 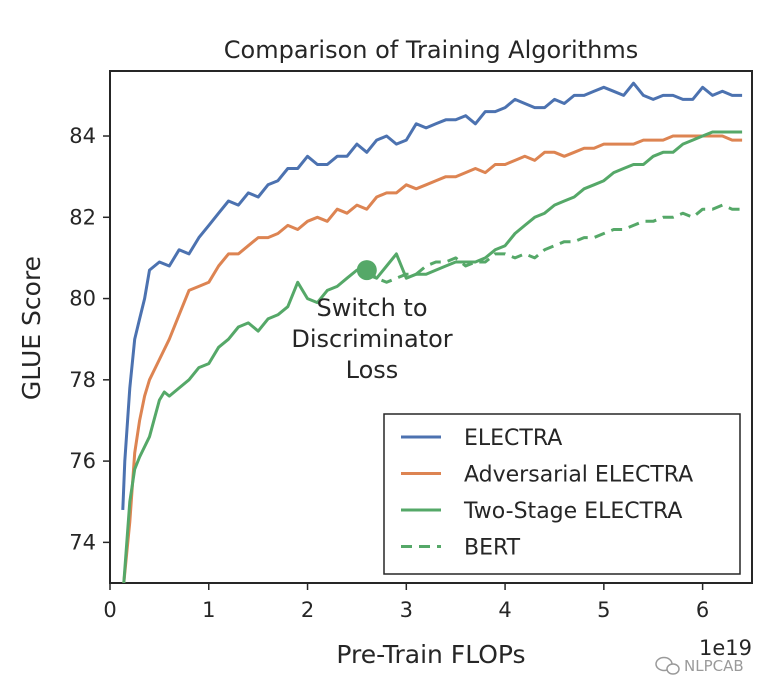 What do you see at coordinates (31, 328) in the screenshot?
I see `y-axis-label: GLUE Score` at bounding box center [31, 328].